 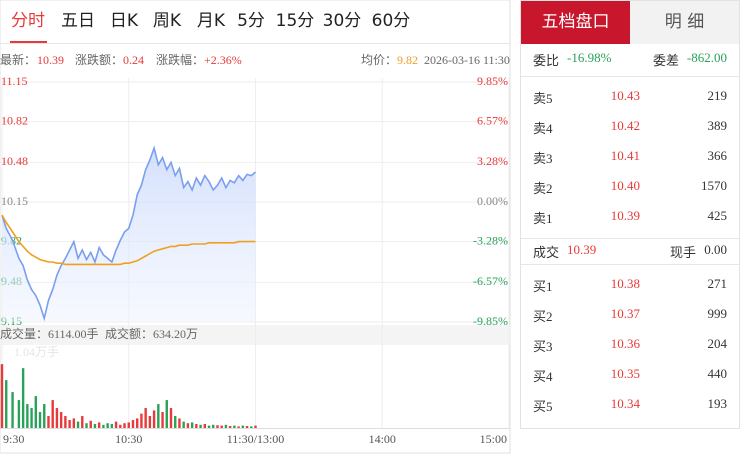 I want to click on bids-label: 买5, so click(x=543, y=406).